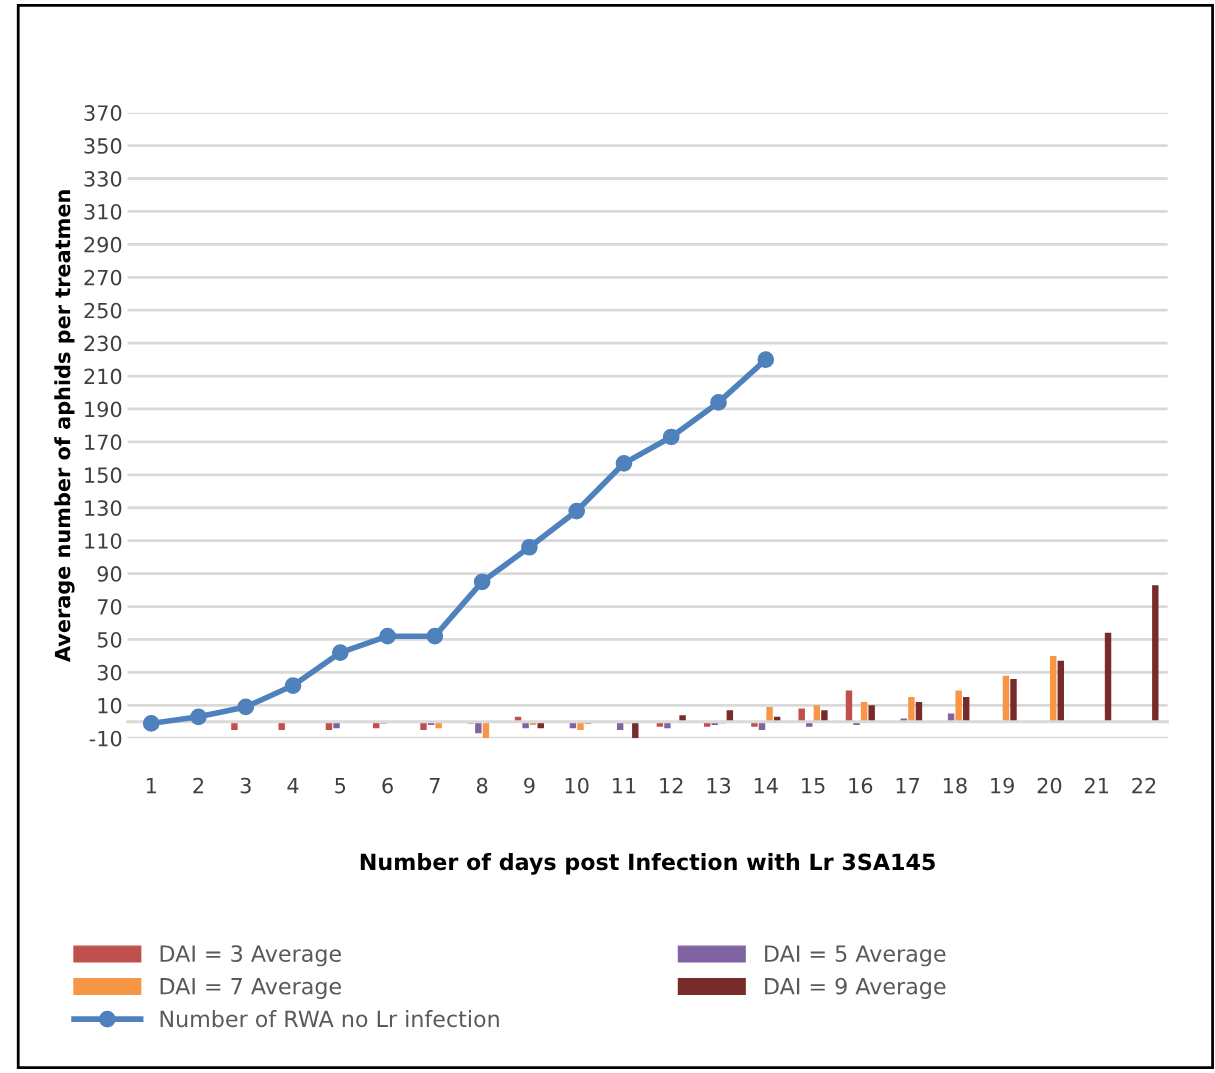  What do you see at coordinates (861, 785) in the screenshot?
I see `x-tick-label: 16` at bounding box center [861, 785].